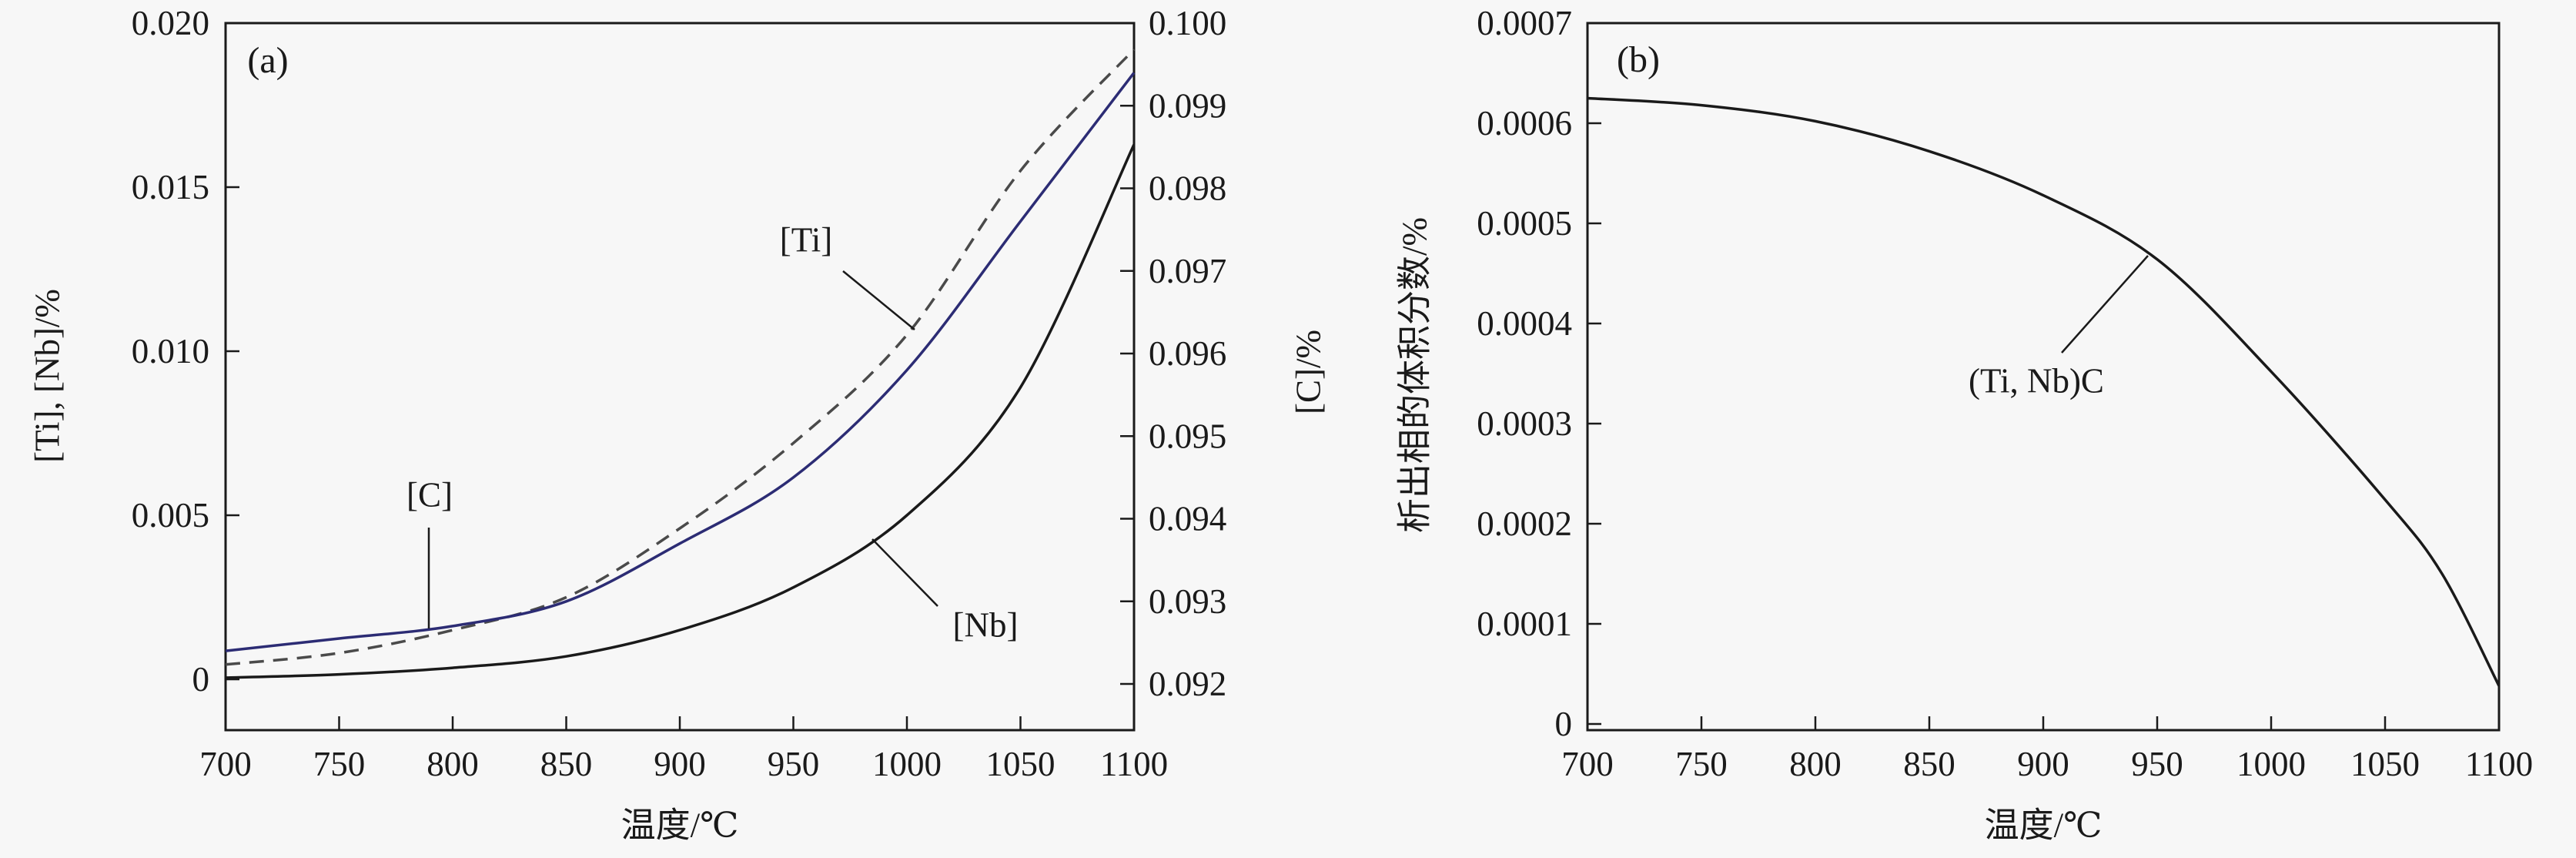  I want to click on y-left-tick-label-a: 0, so click(201, 679).